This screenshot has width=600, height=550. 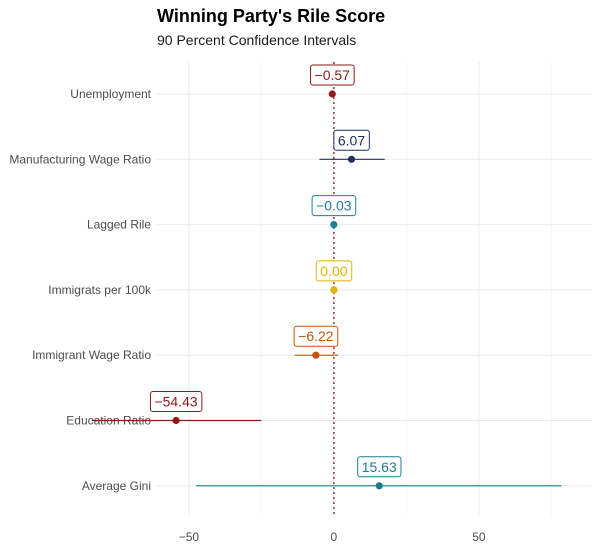 I want to click on x-tick-label: −50, so click(x=189, y=537).